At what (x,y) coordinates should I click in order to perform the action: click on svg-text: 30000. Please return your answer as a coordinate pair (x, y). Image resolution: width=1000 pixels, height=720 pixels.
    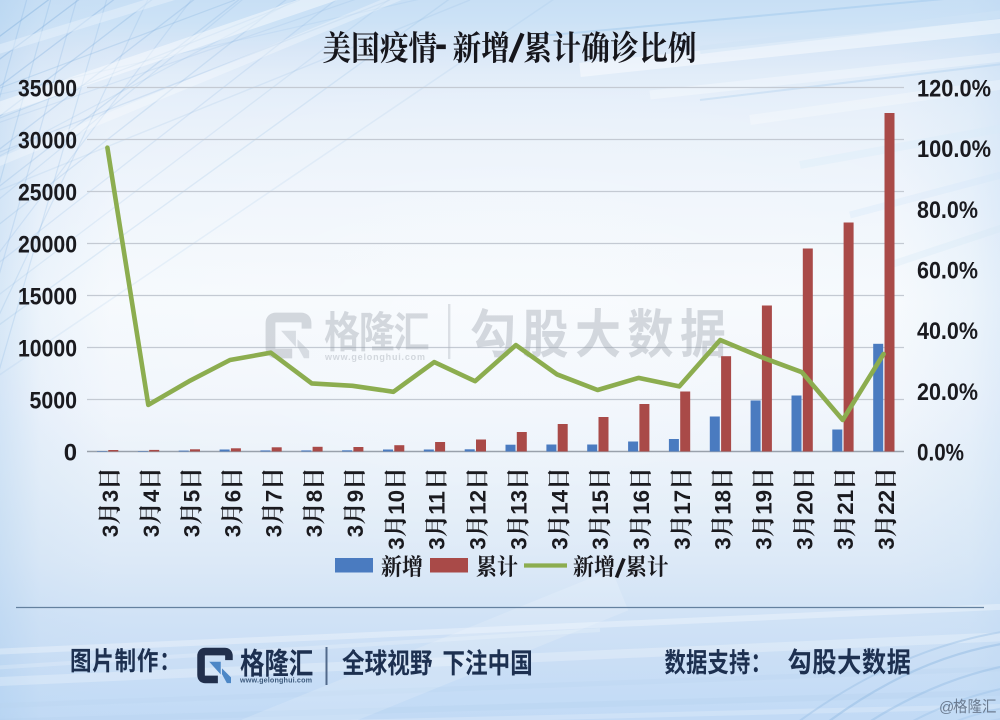
    Looking at the image, I should click on (47, 141).